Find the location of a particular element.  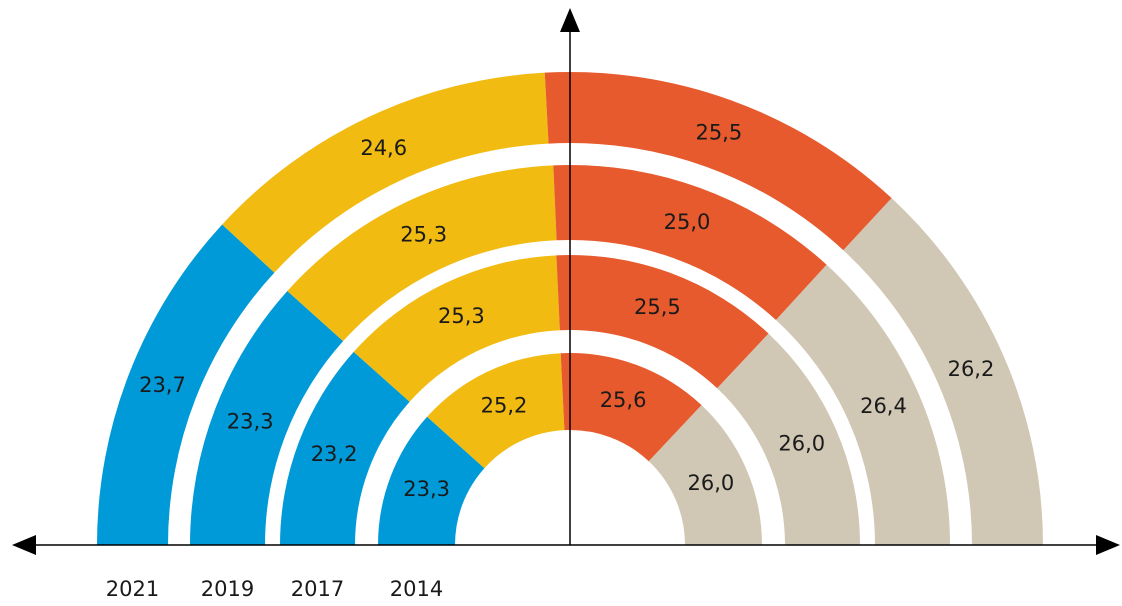

value-label: 25,0 is located at coordinates (687, 222).